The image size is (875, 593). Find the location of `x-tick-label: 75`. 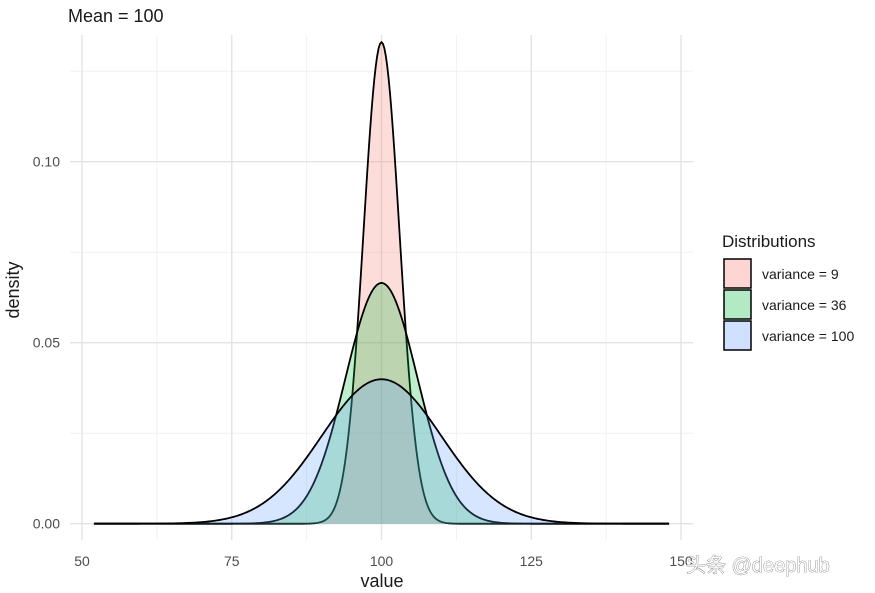

x-tick-label: 75 is located at coordinates (232, 561).